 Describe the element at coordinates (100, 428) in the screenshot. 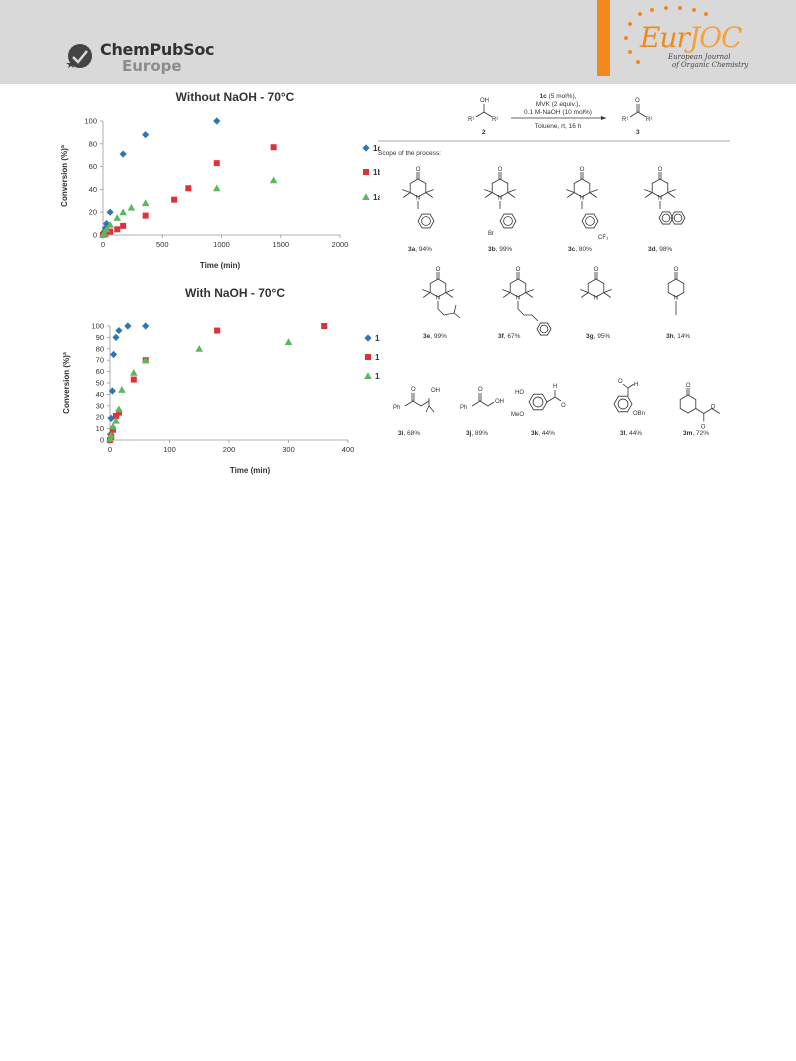

I see `y-tick-label: 10` at that location.